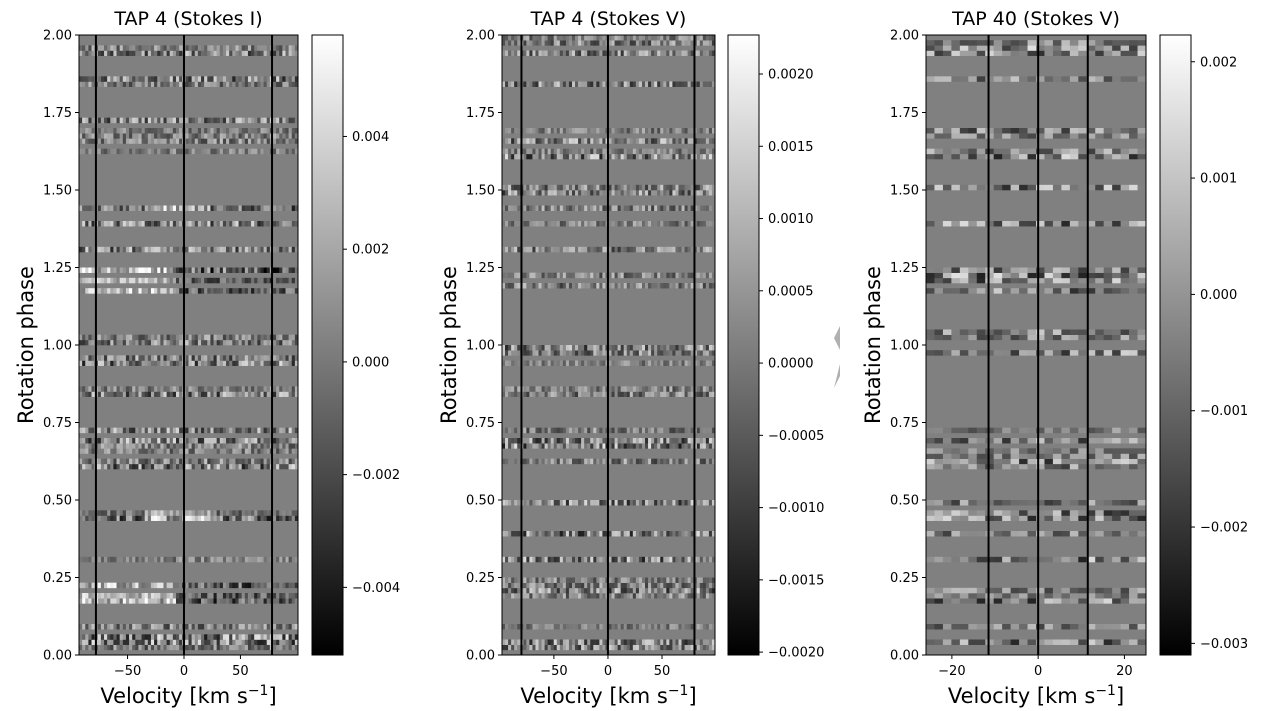 Image resolution: width=1271 pixels, height=711 pixels. Describe the element at coordinates (57, 191) in the screenshot. I see `y-tick-label: 1.50` at that location.